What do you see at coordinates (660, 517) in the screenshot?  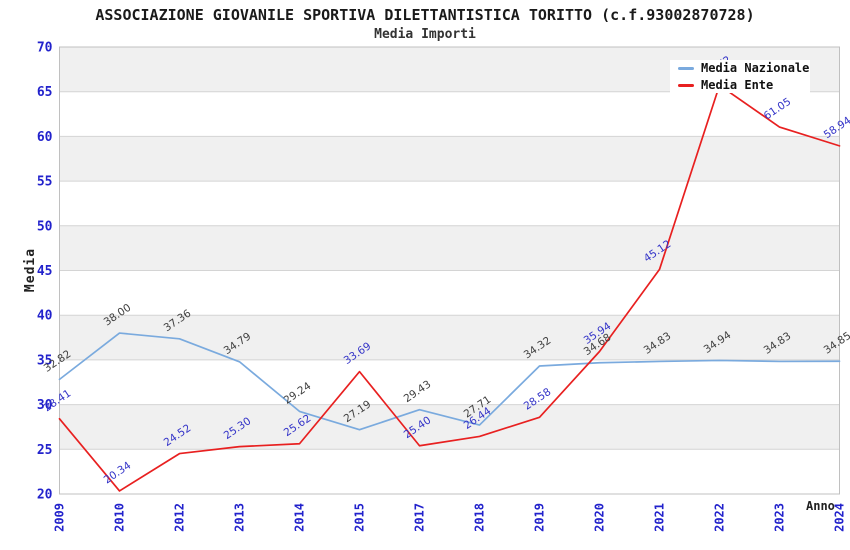 I see `x-tick-label: 2021` at bounding box center [660, 517].